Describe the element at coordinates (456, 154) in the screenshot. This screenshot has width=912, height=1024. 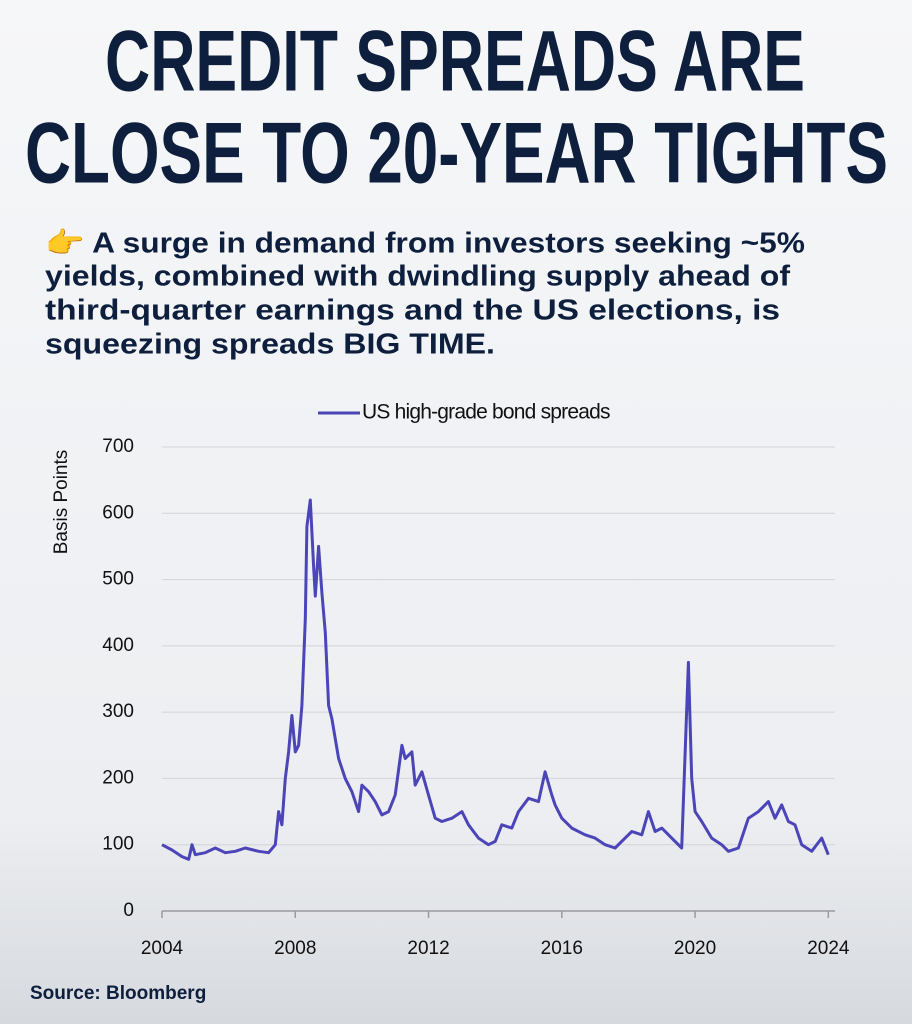
I see `title-line: CLOSE TO 20-YEAR TIGHTS` at that location.